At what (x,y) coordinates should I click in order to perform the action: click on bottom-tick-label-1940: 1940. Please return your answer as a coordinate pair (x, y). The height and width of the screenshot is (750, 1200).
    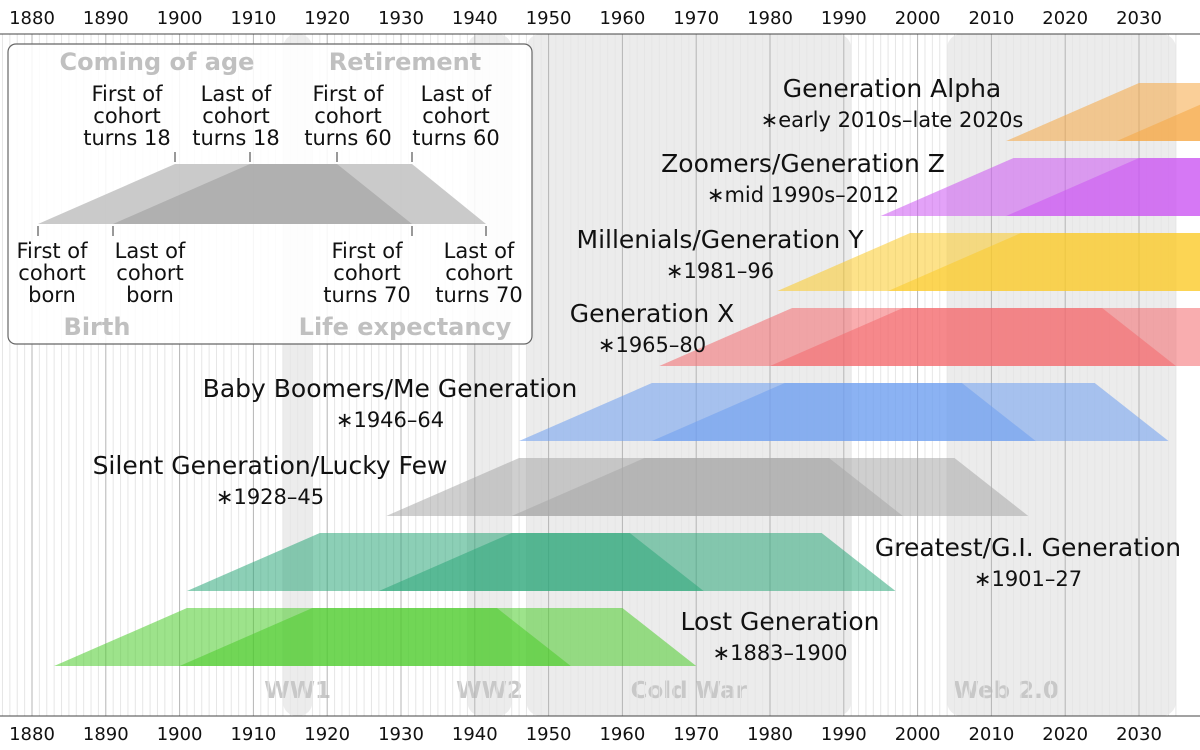
    Looking at the image, I should click on (475, 734).